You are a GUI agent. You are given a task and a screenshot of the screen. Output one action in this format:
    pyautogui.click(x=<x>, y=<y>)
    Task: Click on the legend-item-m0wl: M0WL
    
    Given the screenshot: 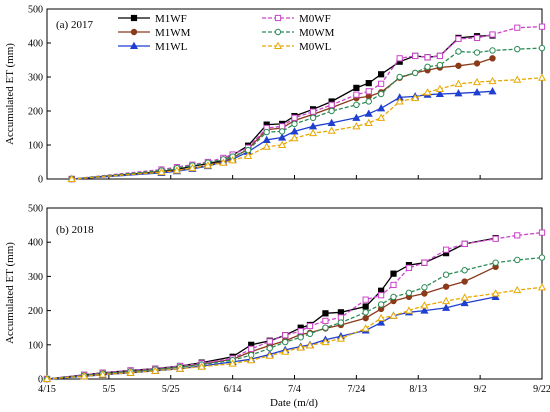 What is the action you would take?
    pyautogui.click(x=297, y=47)
    